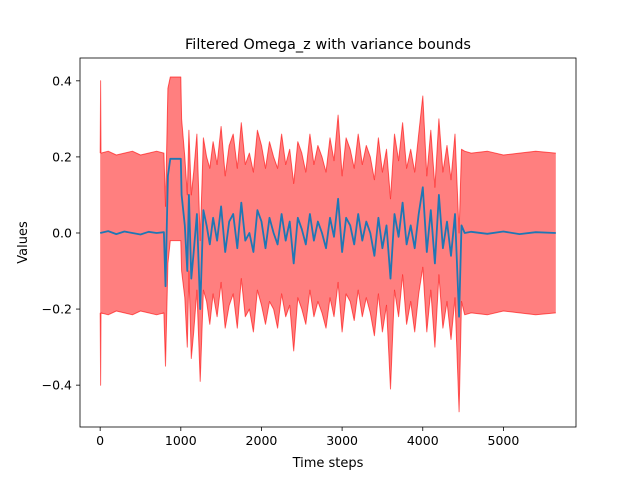 The width and height of the screenshot is (640, 480). I want to click on x-tick-label: 3000, so click(342, 440).